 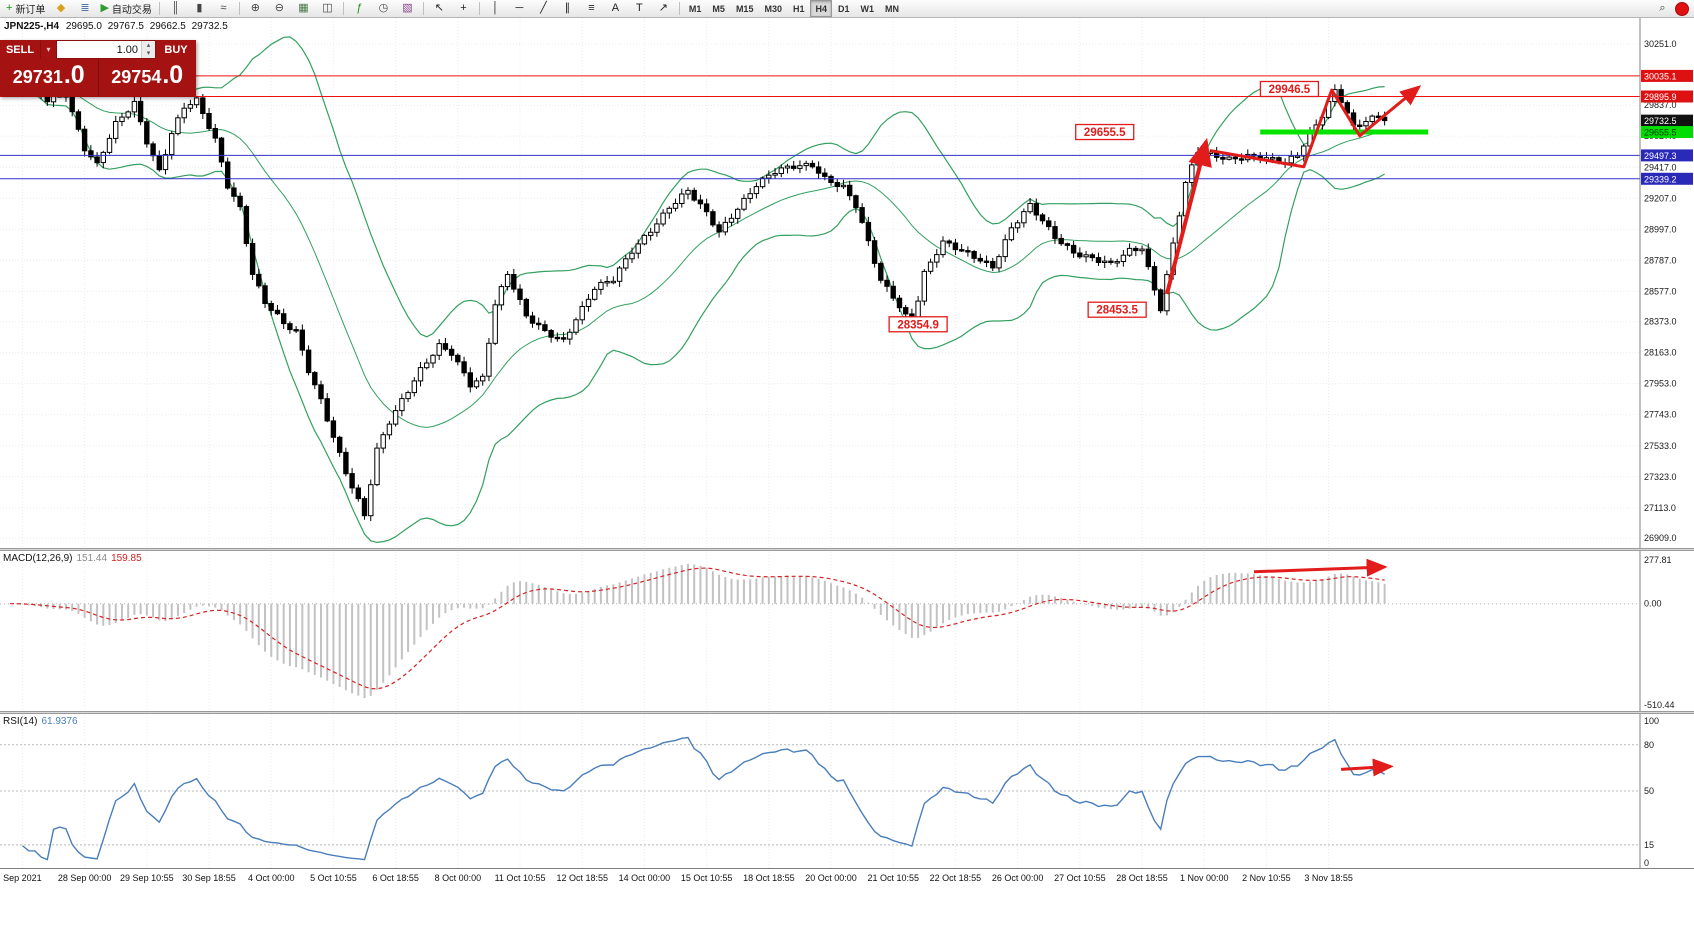 What do you see at coordinates (1660, 167) in the screenshot?
I see `svg-text: 29417.0` at bounding box center [1660, 167].